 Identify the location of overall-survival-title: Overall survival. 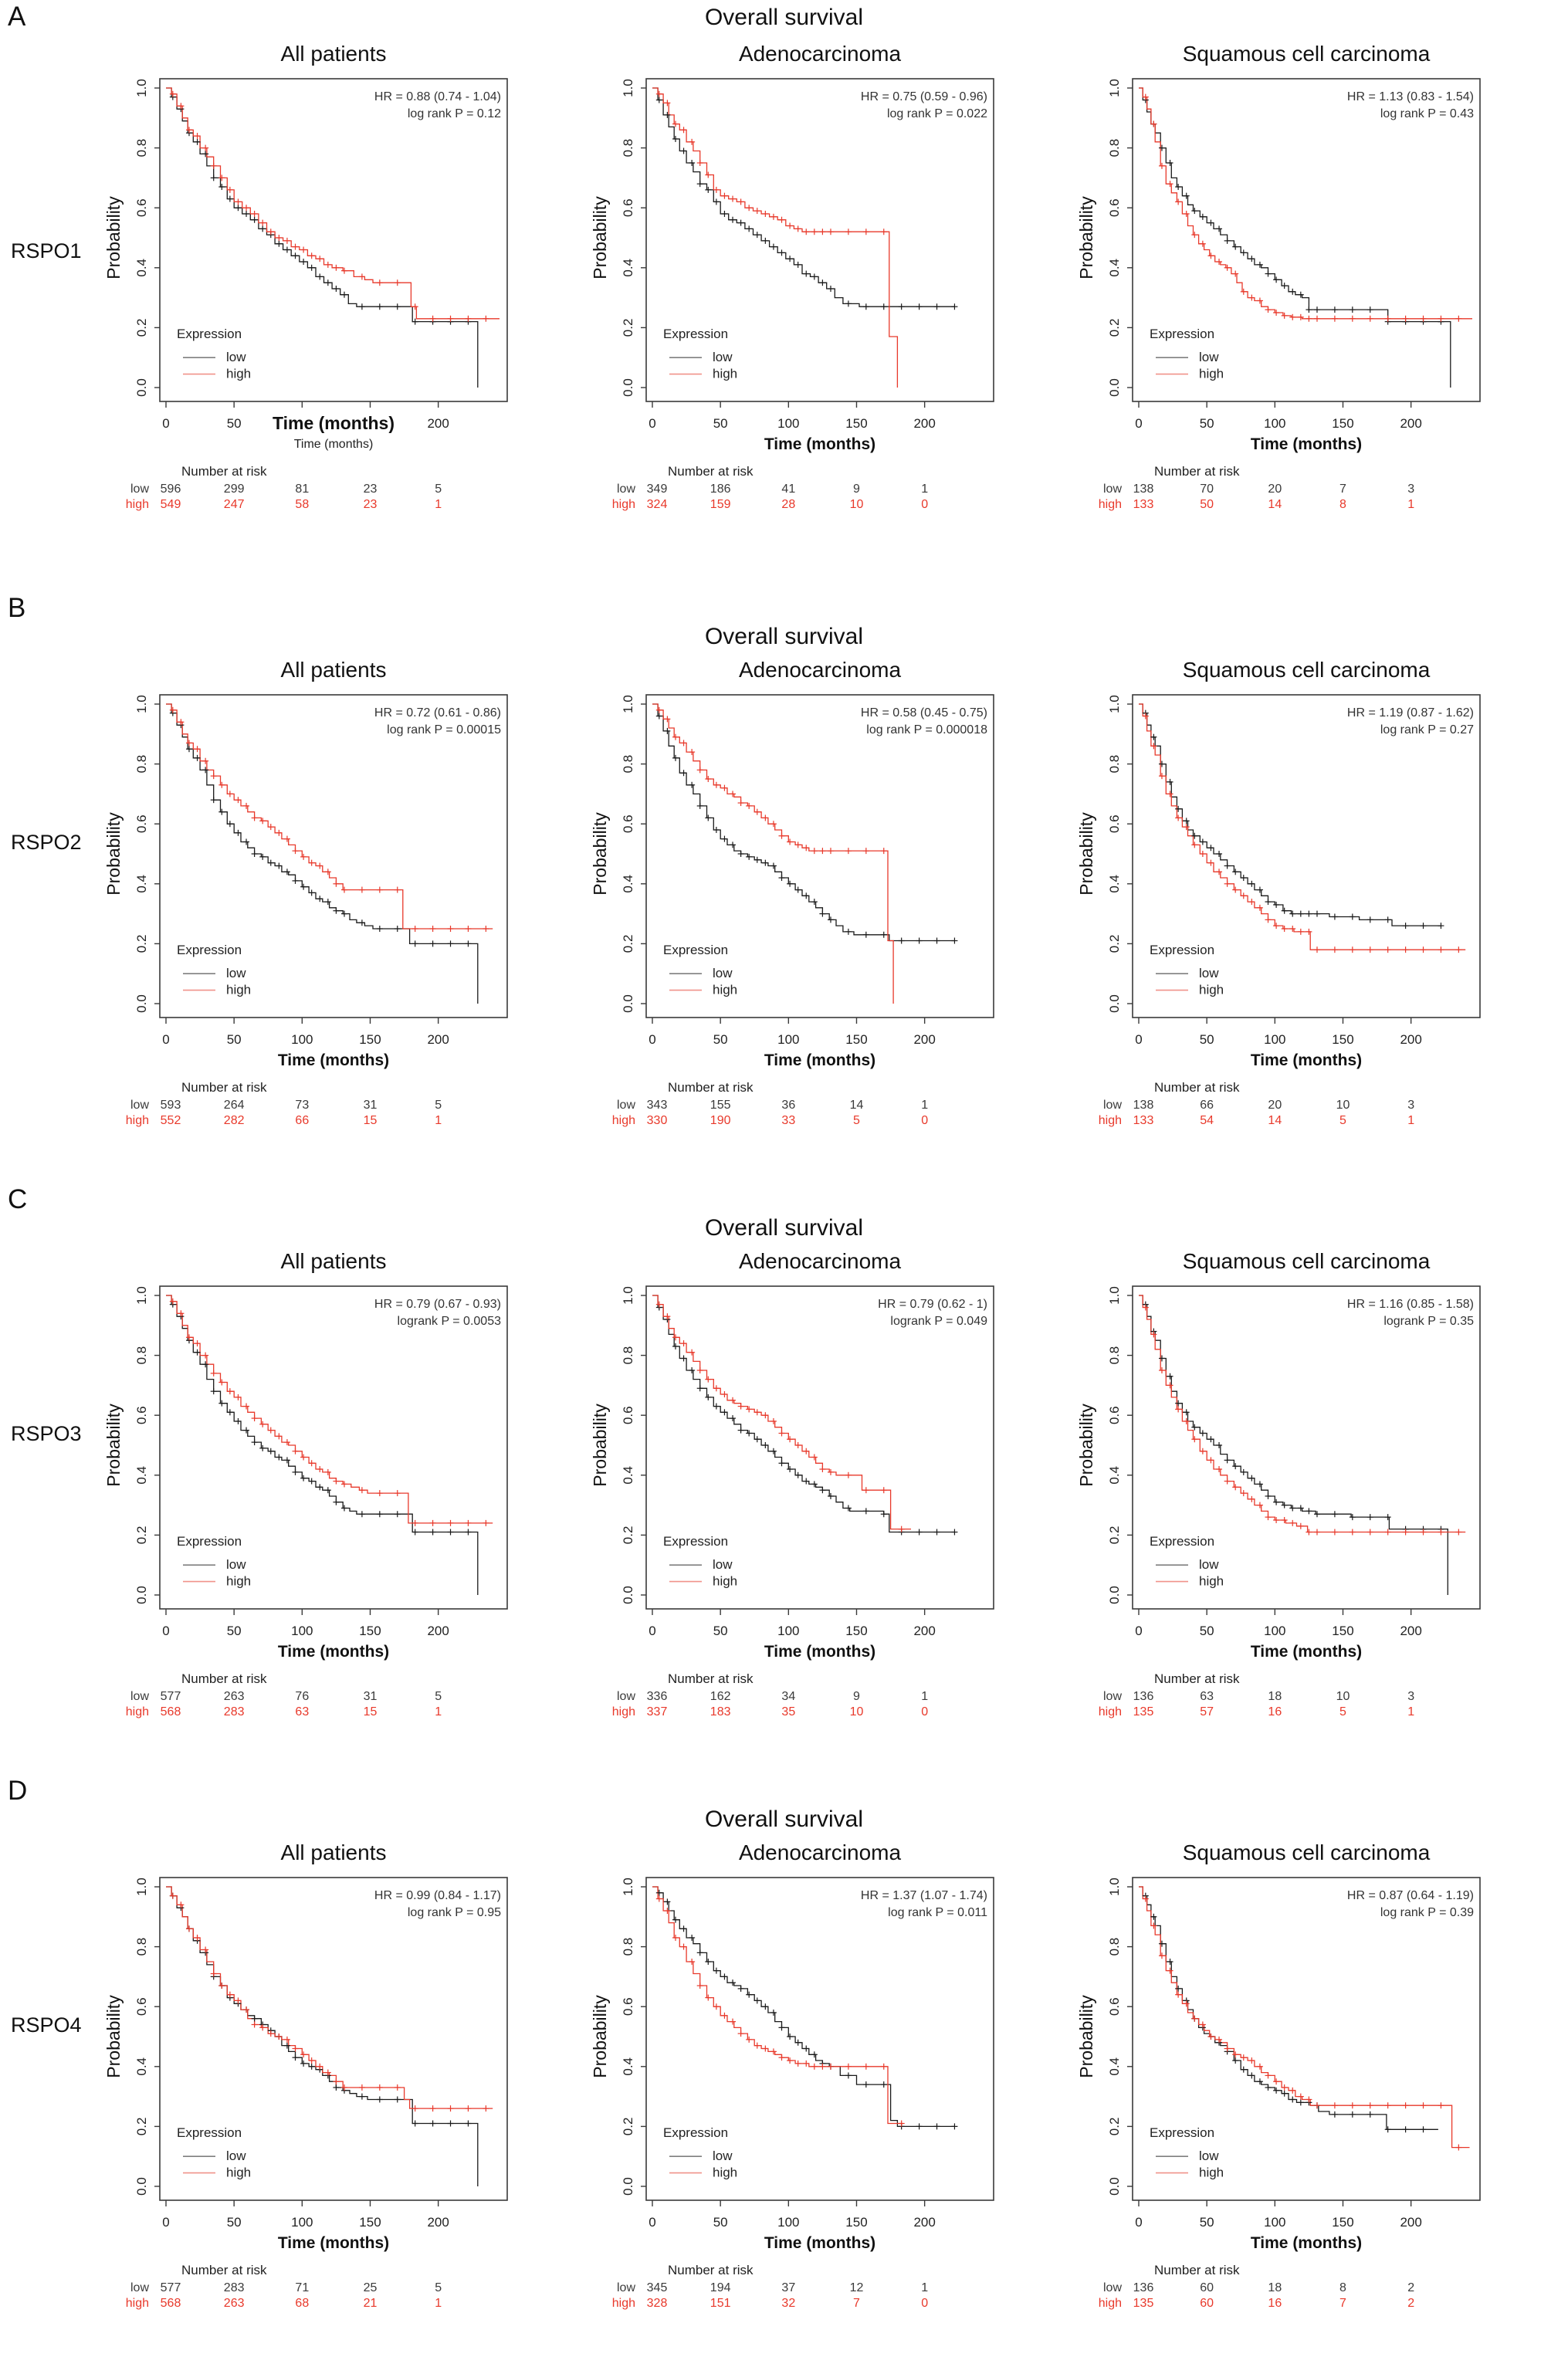
(784, 1820).